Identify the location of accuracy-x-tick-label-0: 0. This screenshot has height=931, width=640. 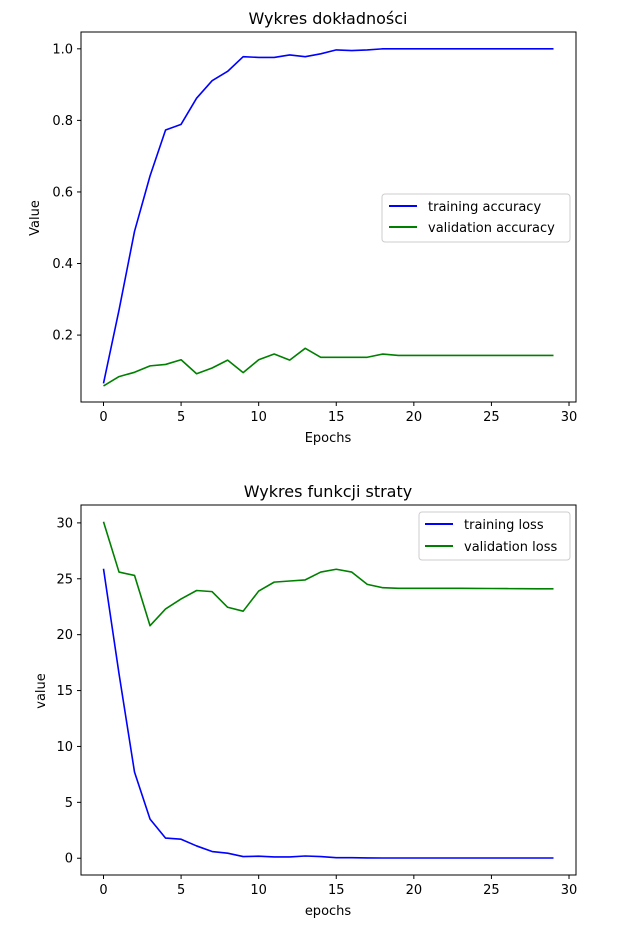
(103, 417).